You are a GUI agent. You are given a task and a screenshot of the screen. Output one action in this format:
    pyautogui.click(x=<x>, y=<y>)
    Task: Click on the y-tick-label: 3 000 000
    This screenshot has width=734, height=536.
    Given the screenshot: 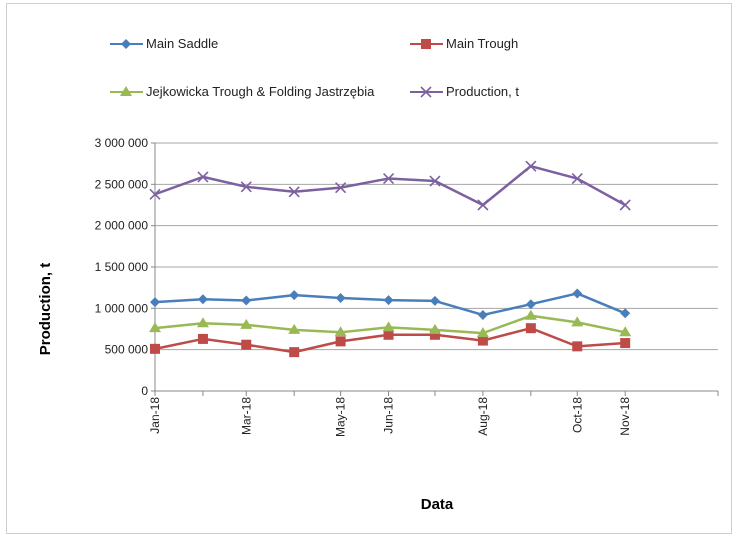 What is the action you would take?
    pyautogui.click(x=122, y=143)
    